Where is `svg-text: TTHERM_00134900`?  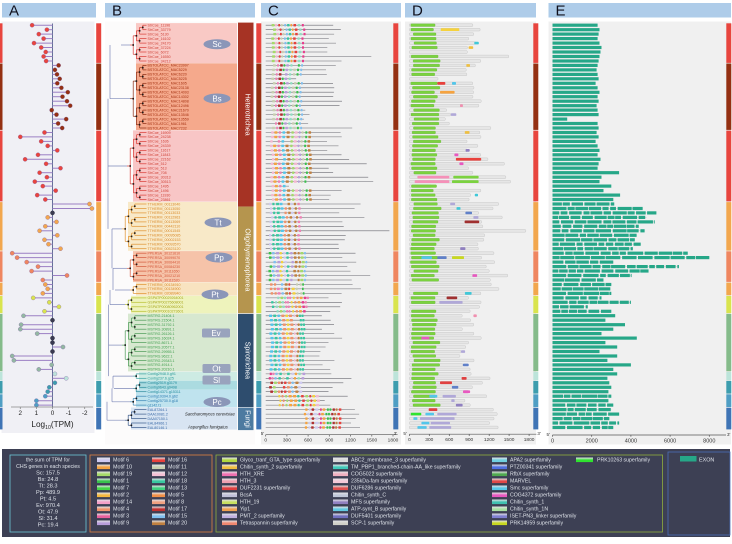 svg-text: TTHERM_00134900 is located at coordinates (164, 289).